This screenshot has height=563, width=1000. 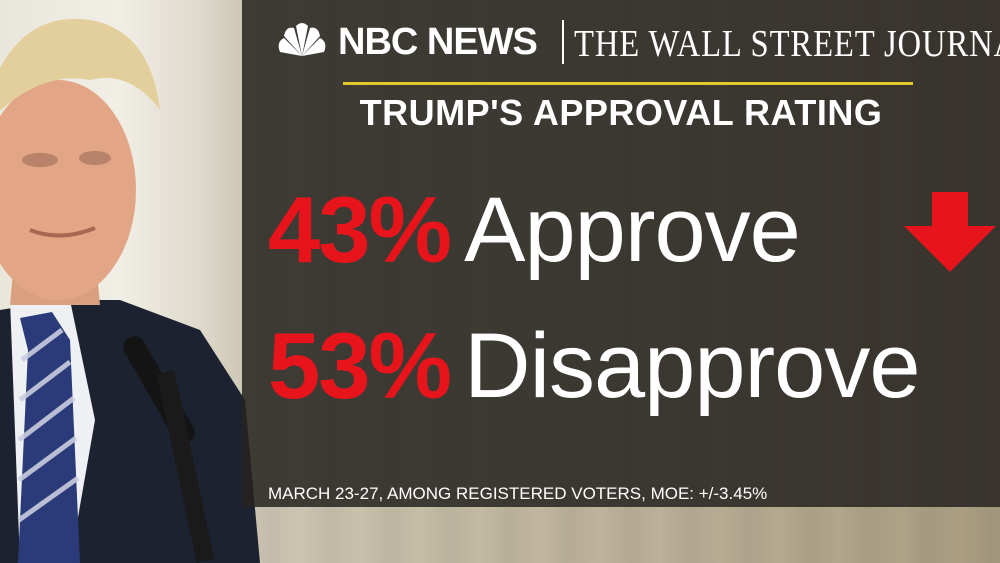 What do you see at coordinates (360, 229) in the screenshot?
I see `approve-percent: 43%` at bounding box center [360, 229].